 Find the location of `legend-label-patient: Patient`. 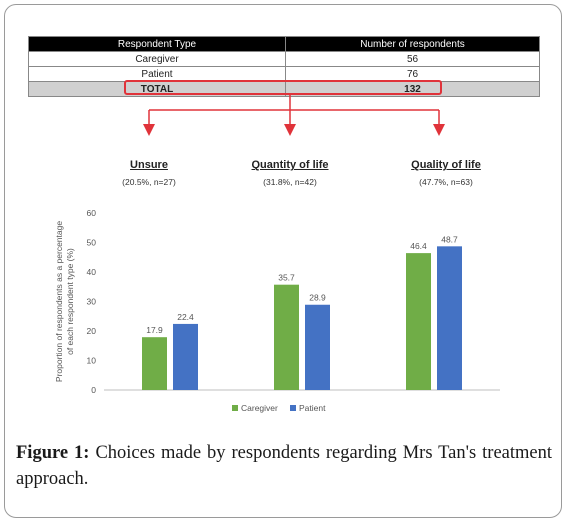

legend-label-patient: Patient is located at coordinates (312, 408).